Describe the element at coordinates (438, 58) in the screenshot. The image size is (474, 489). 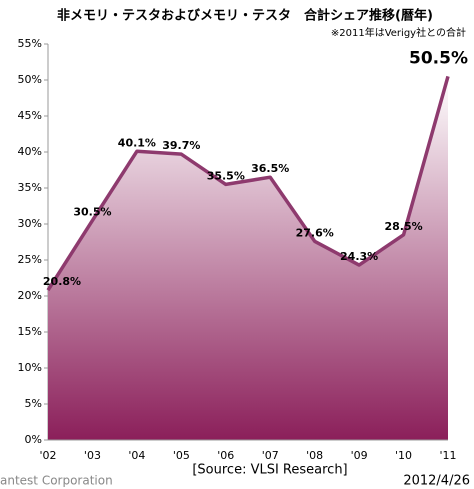
I see `data-label: 50.5%` at that location.